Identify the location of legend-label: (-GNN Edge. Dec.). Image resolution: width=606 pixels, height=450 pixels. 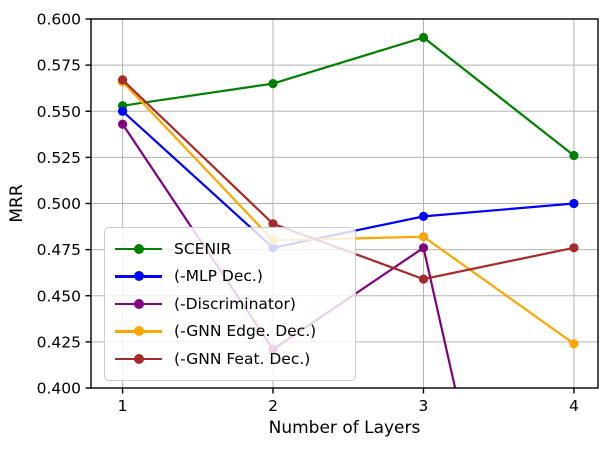
(245, 331).